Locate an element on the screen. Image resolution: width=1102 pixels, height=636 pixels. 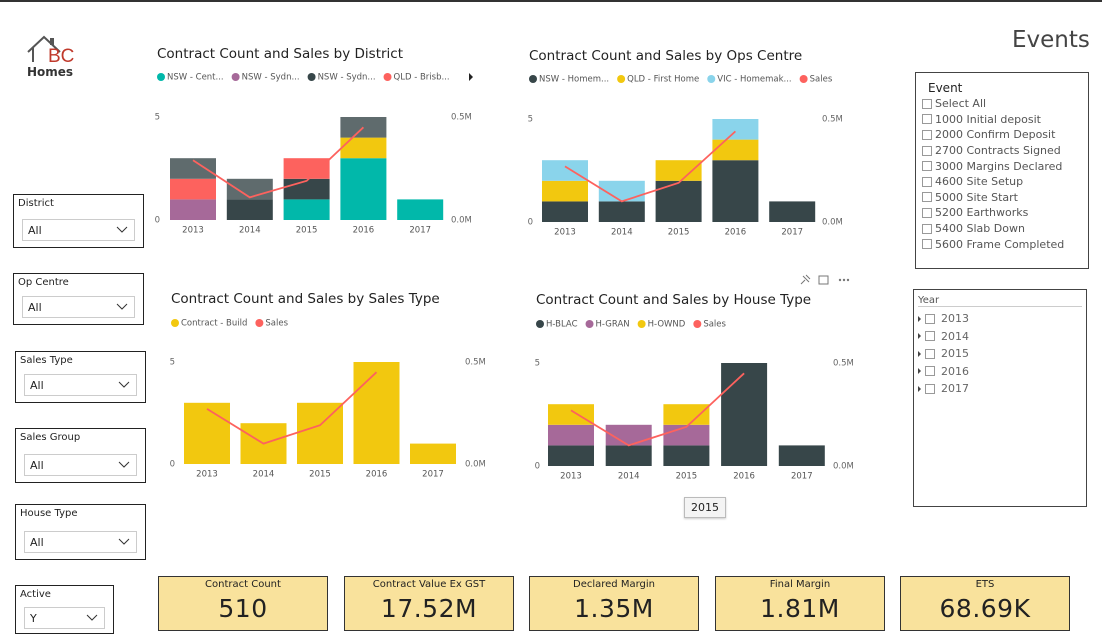
legend-label: H-BLAC is located at coordinates (562, 325).